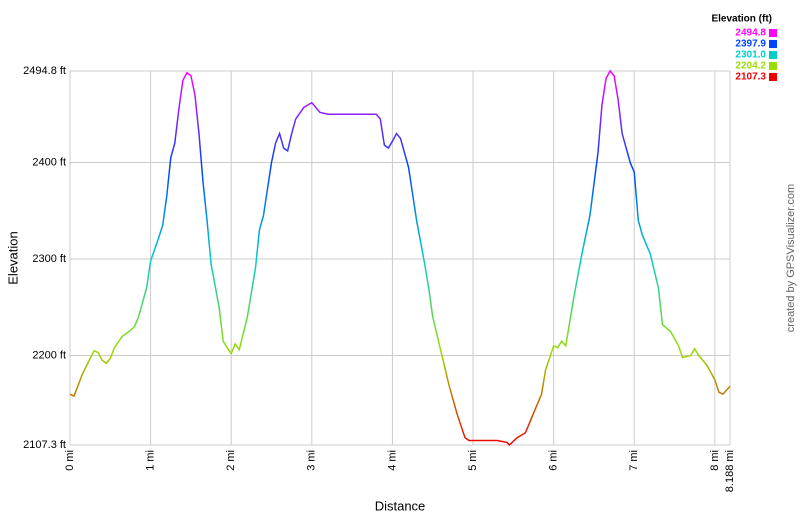  What do you see at coordinates (741, 19) in the screenshot?
I see `legend-title: Elevation (ft)` at bounding box center [741, 19].